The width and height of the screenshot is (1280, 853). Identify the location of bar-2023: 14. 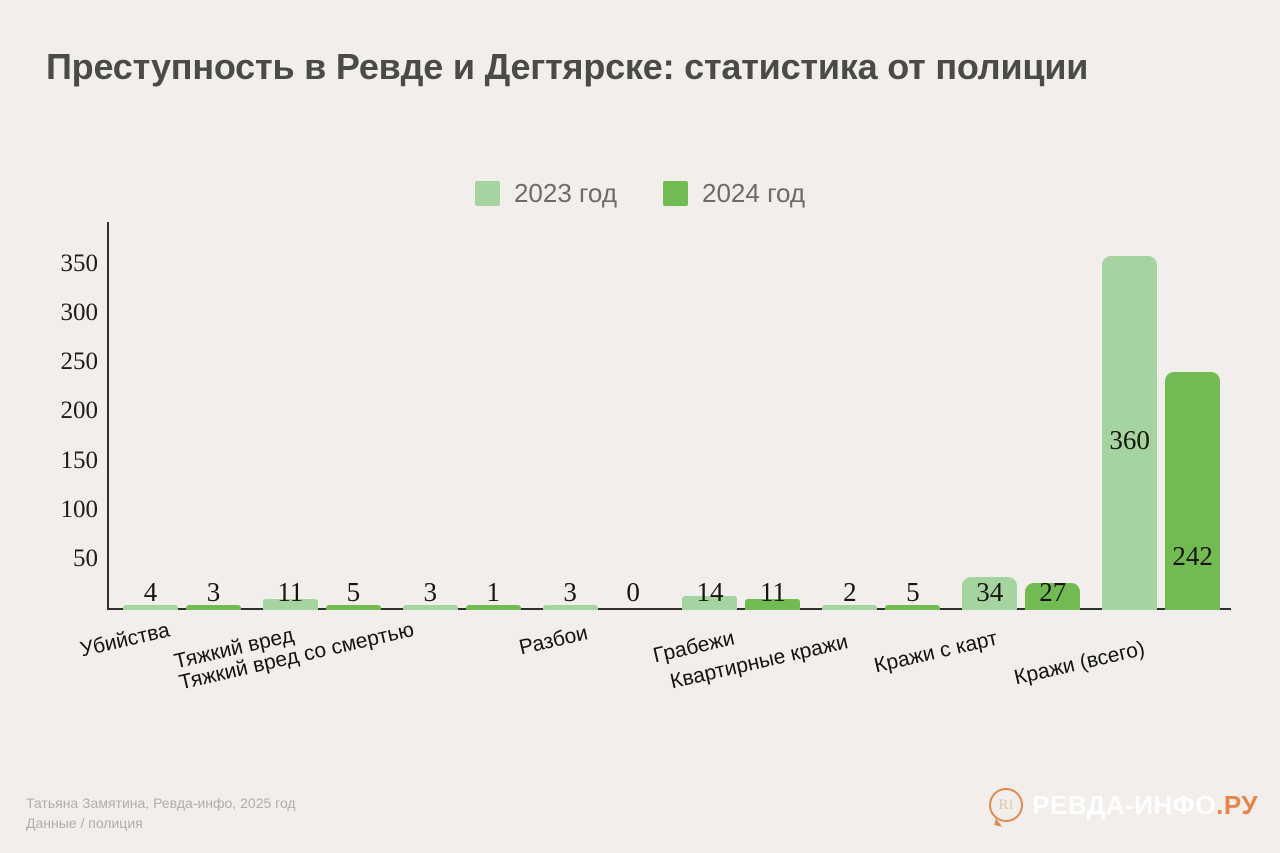
(710, 306).